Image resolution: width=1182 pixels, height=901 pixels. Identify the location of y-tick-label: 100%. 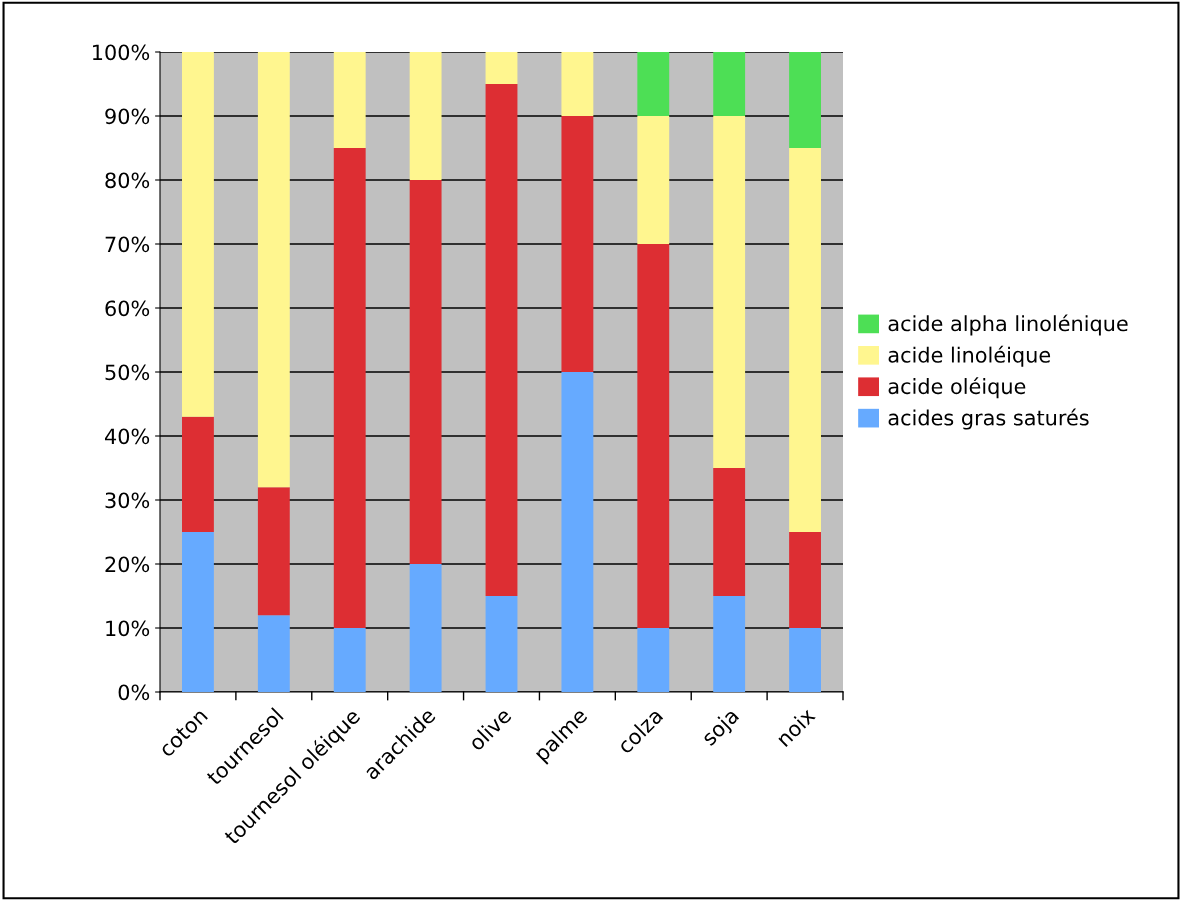
(121, 52).